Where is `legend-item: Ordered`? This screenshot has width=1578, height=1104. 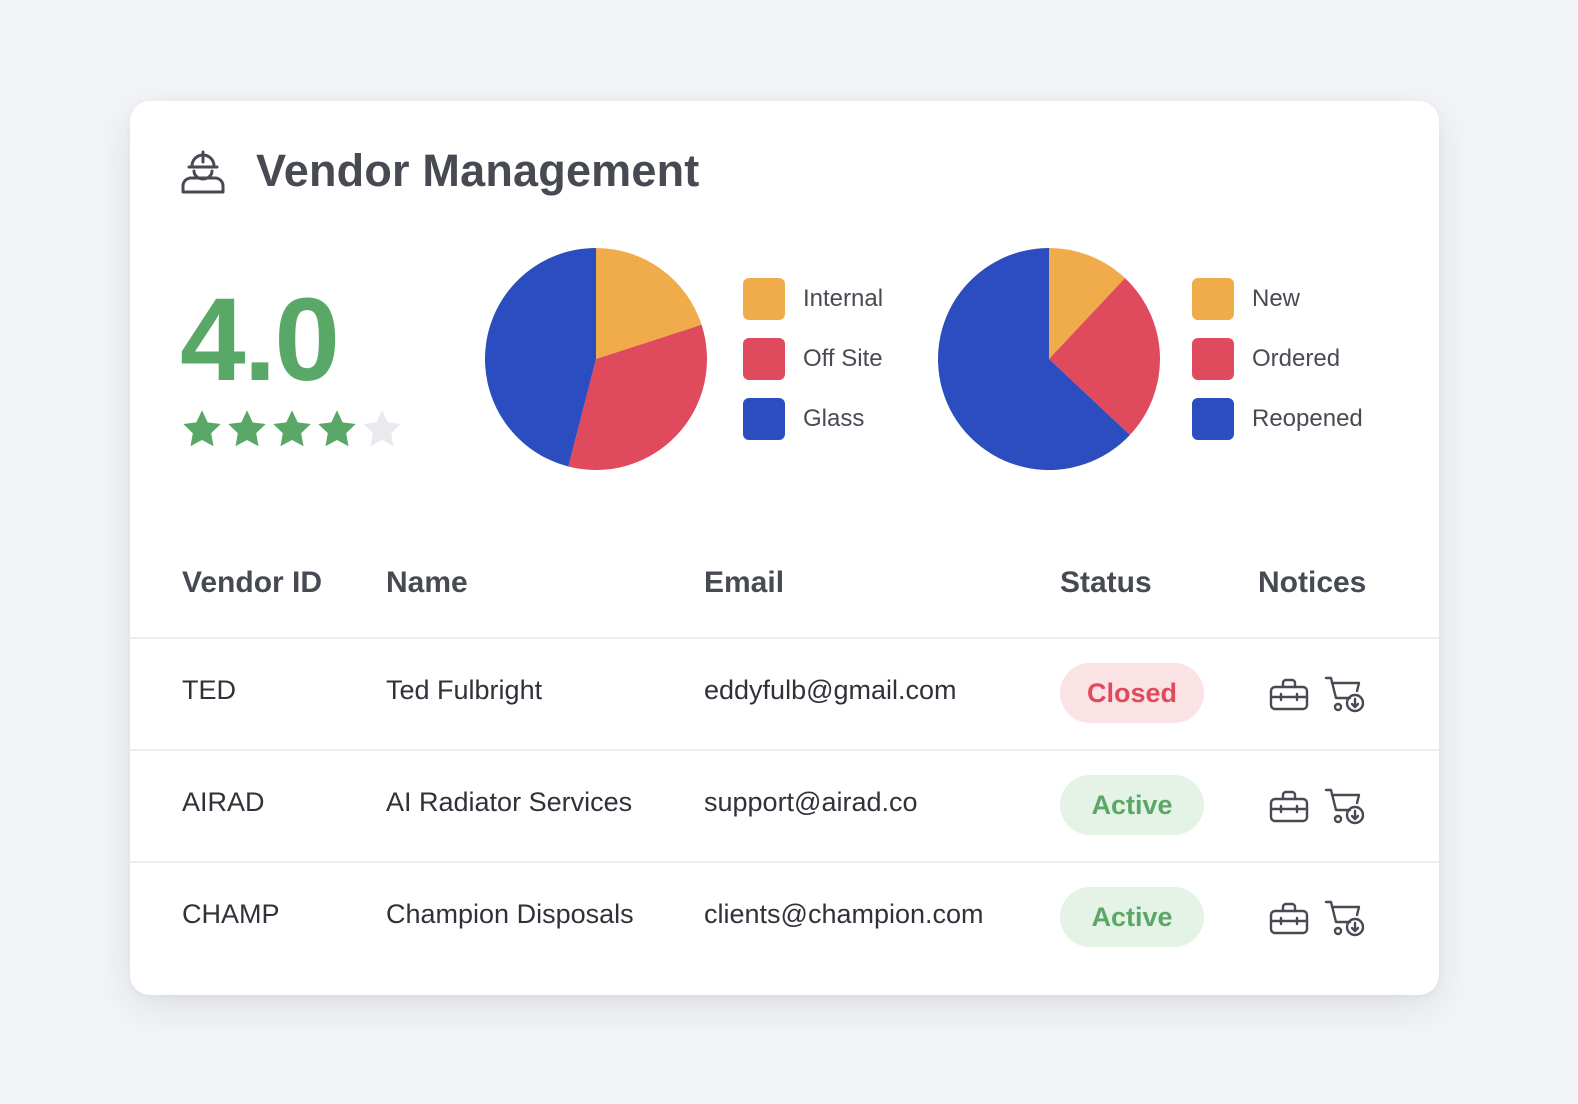 legend-item: Ordered is located at coordinates (1277, 359).